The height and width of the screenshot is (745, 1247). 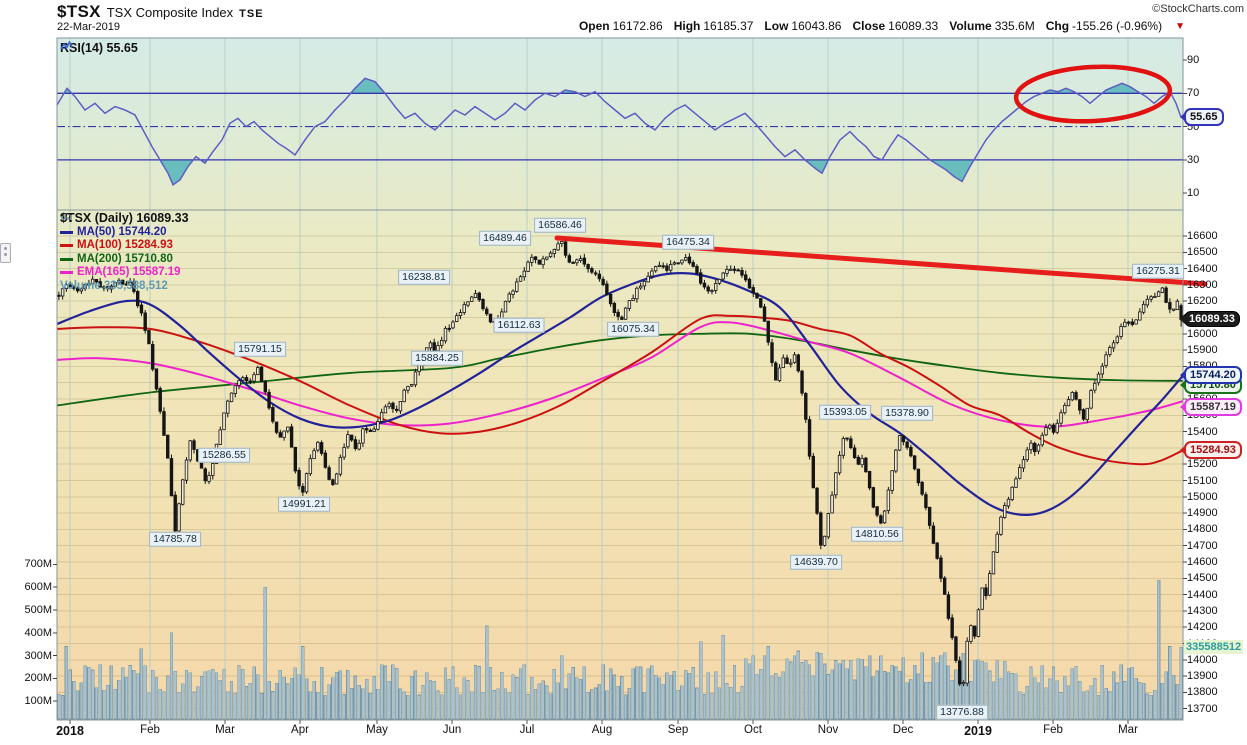 I want to click on quote-close: Close 16089.33, so click(x=895, y=26).